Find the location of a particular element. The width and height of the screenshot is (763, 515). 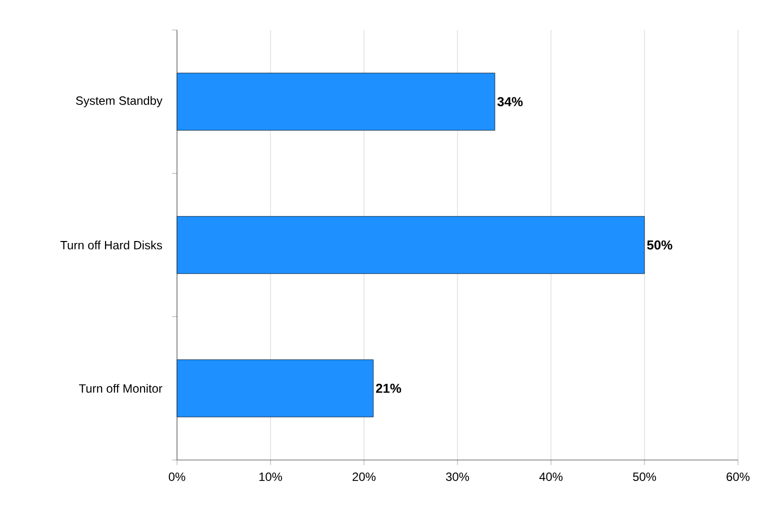

x-tick-label: 50% is located at coordinates (644, 476).